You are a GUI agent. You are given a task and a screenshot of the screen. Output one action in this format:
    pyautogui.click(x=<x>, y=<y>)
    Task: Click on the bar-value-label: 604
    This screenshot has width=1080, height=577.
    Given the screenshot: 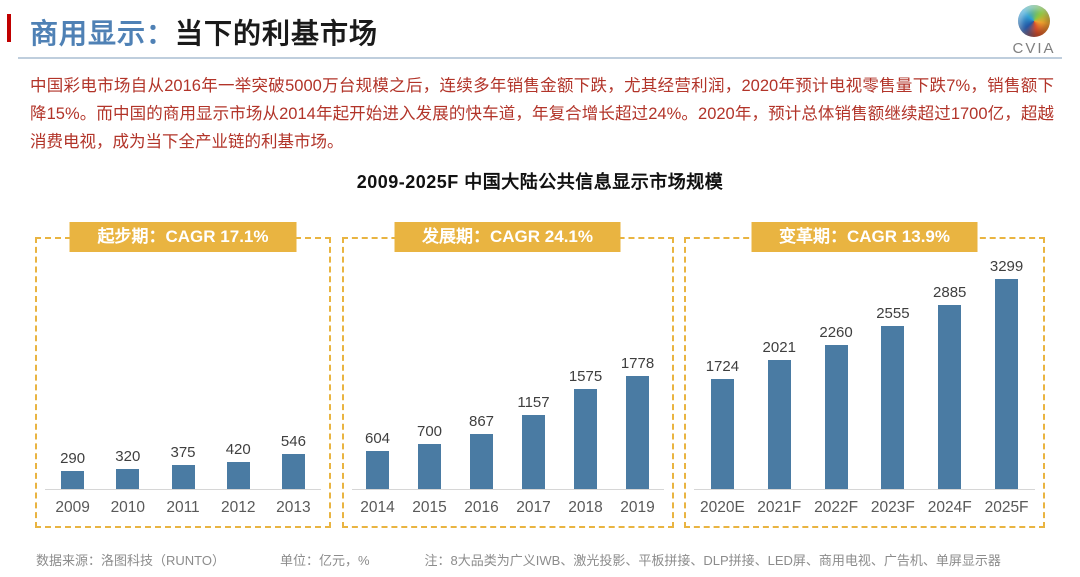 What is the action you would take?
    pyautogui.click(x=377, y=438)
    